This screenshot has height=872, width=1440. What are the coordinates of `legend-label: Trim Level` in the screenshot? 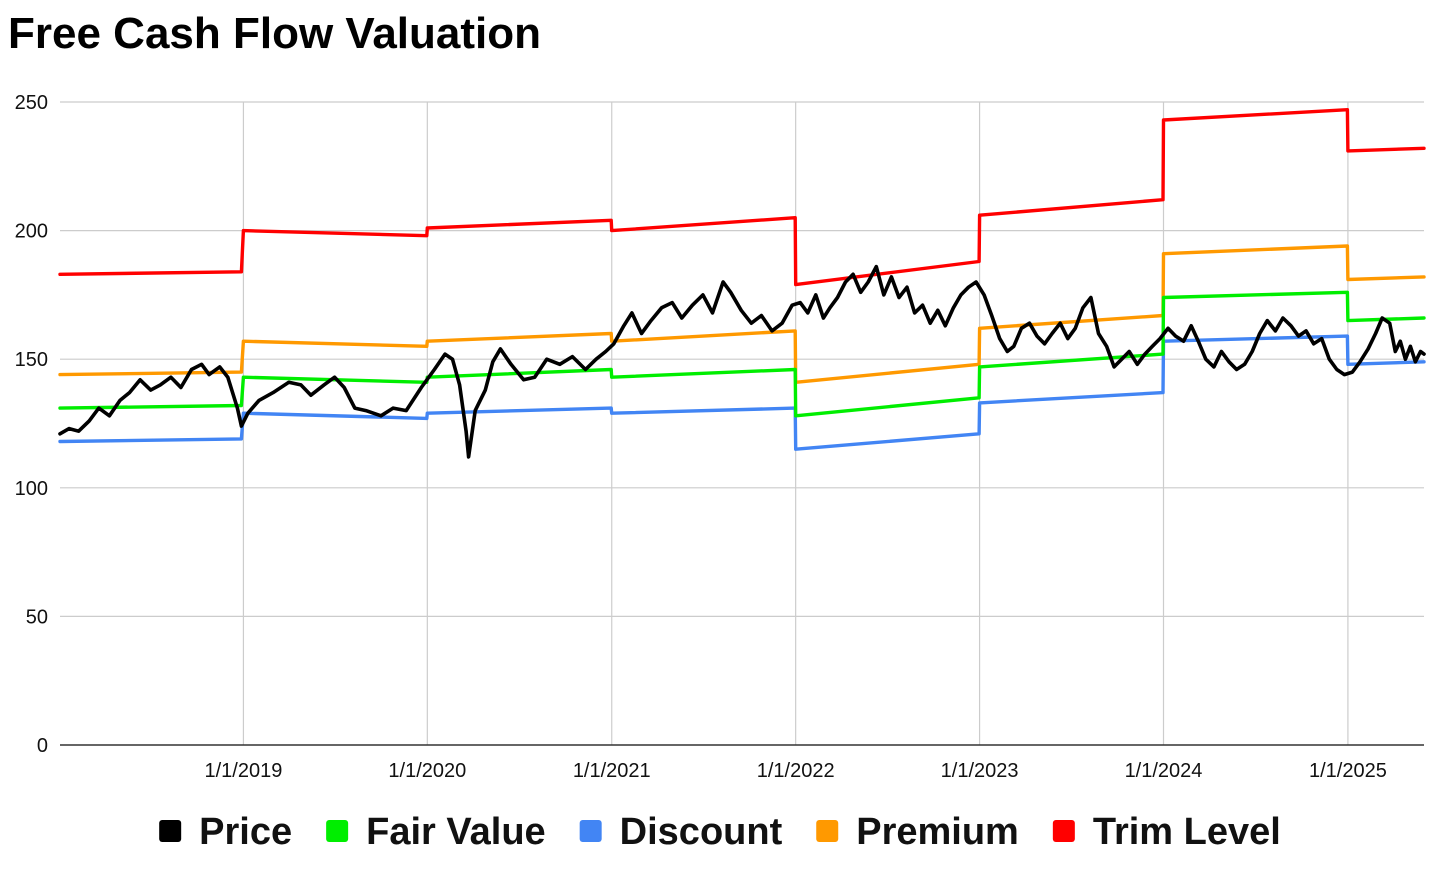 It's located at (1187, 832).